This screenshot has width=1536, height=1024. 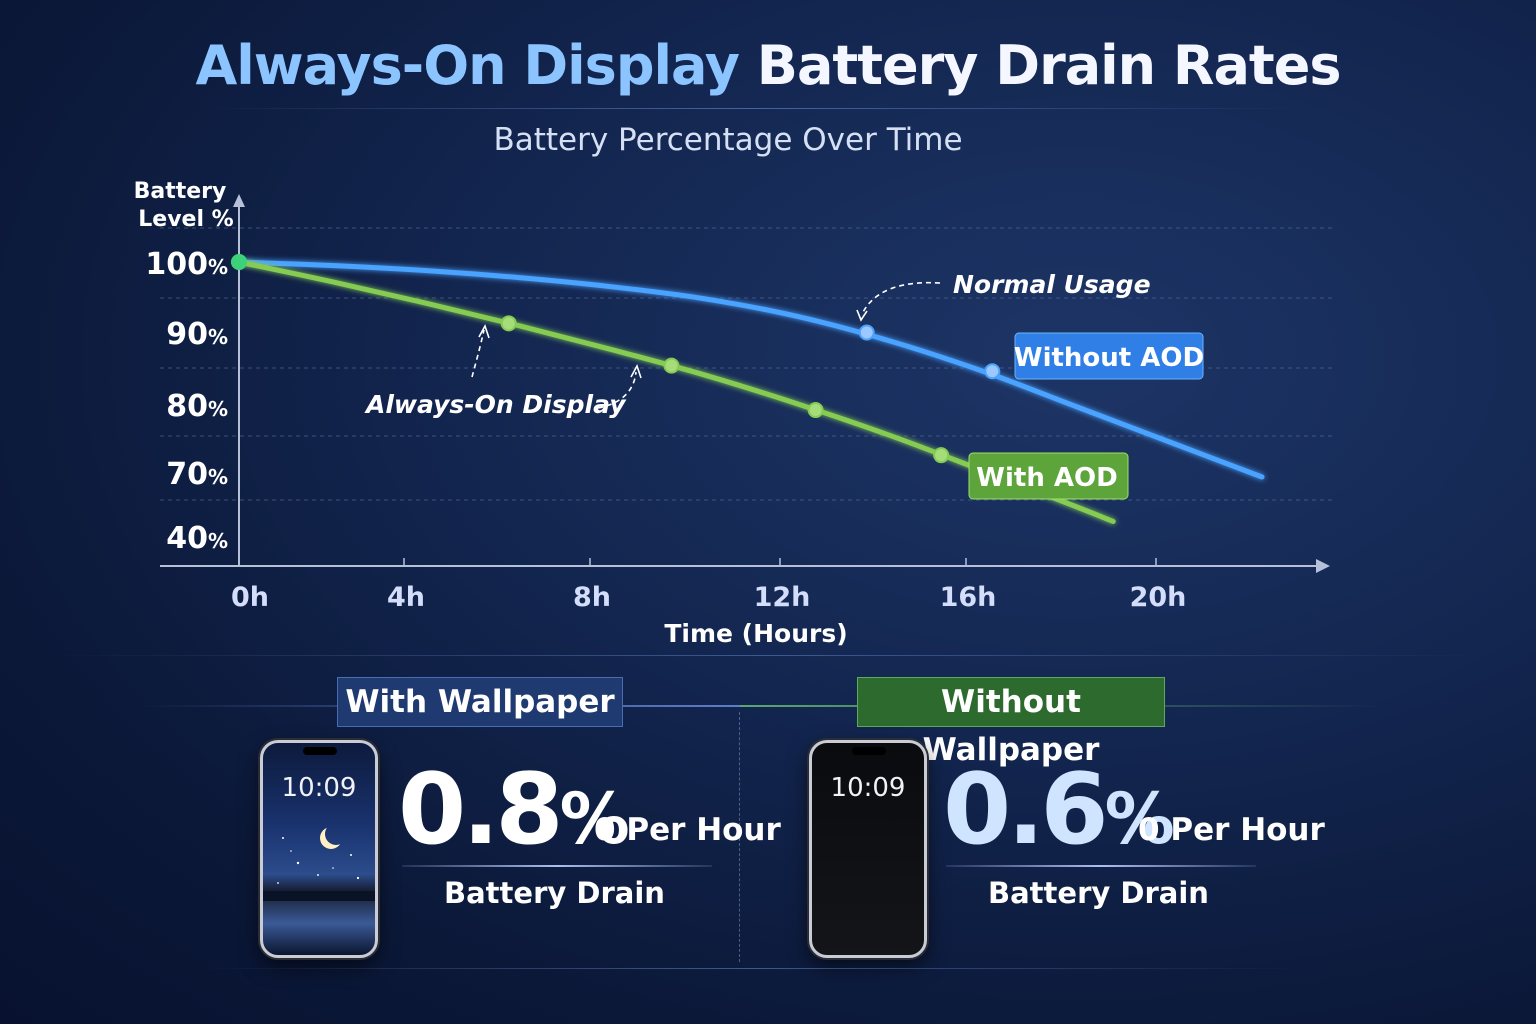 I want to click on battery-drain-caption-right: Battery Drain, so click(x=1098, y=893).